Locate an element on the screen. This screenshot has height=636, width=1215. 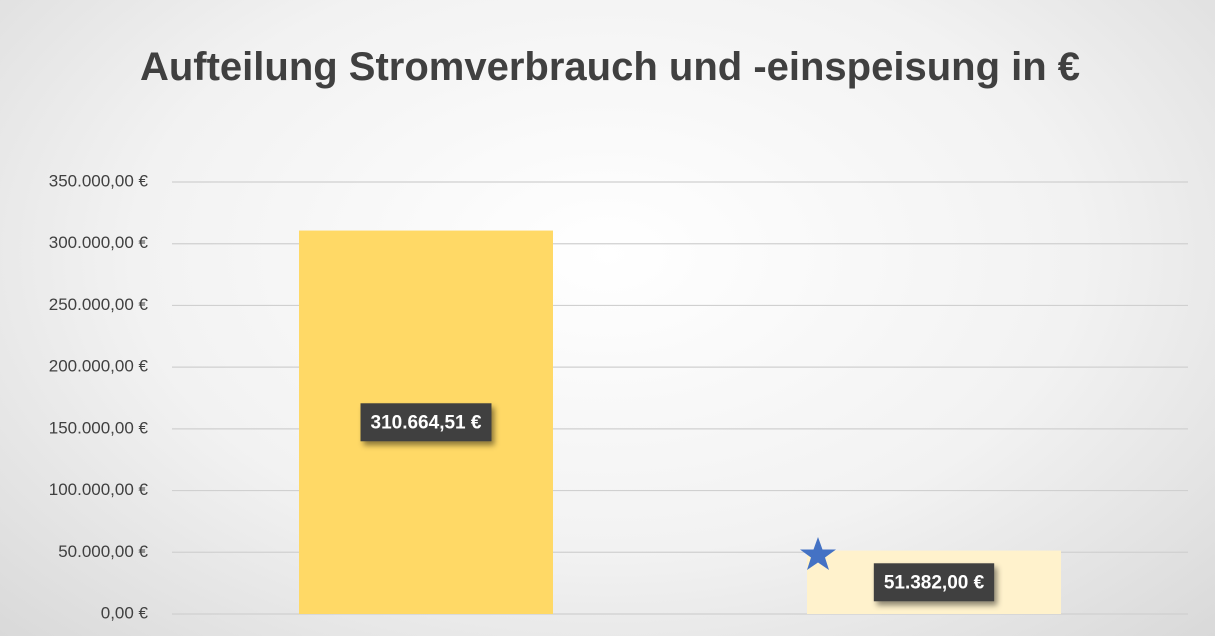
y-tick-label: 100.000,00 € is located at coordinates (99, 489).